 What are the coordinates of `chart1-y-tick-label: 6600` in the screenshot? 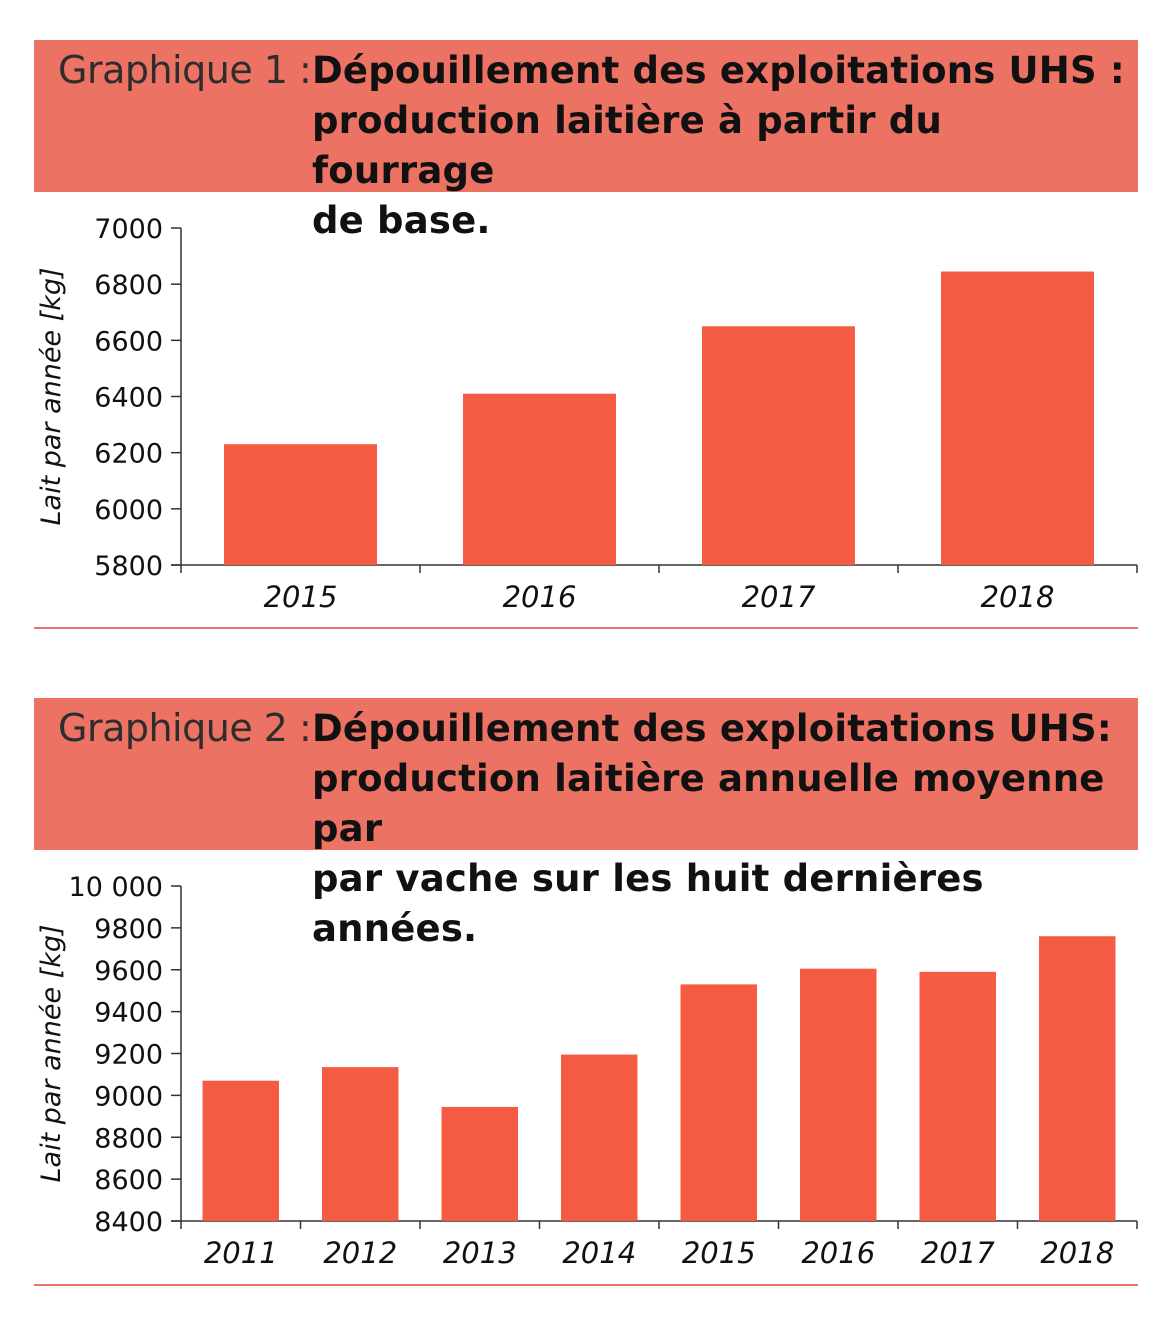 It's located at (128, 341).